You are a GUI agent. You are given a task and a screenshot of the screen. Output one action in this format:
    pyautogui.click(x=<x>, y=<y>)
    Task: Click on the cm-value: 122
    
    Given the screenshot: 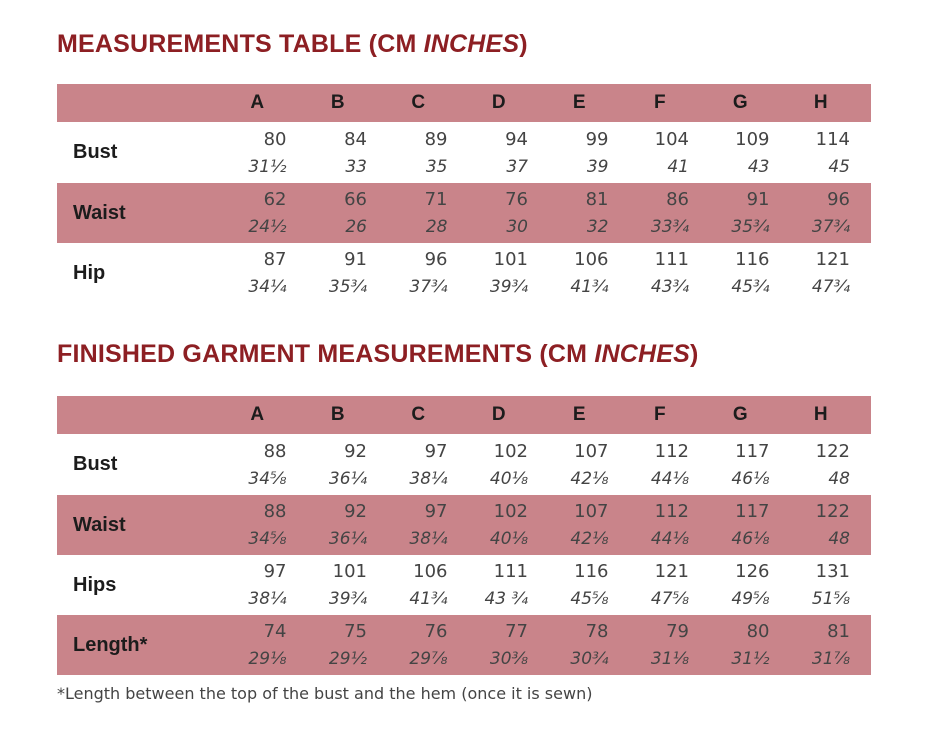 What is the action you would take?
    pyautogui.click(x=832, y=451)
    